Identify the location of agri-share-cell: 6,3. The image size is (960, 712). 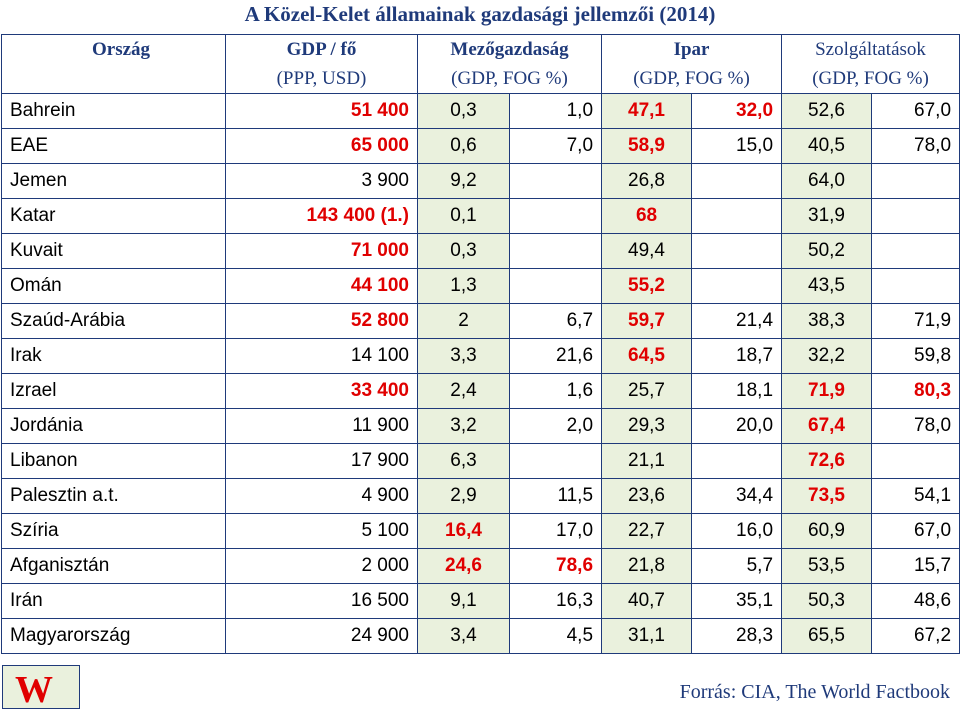
(463, 461).